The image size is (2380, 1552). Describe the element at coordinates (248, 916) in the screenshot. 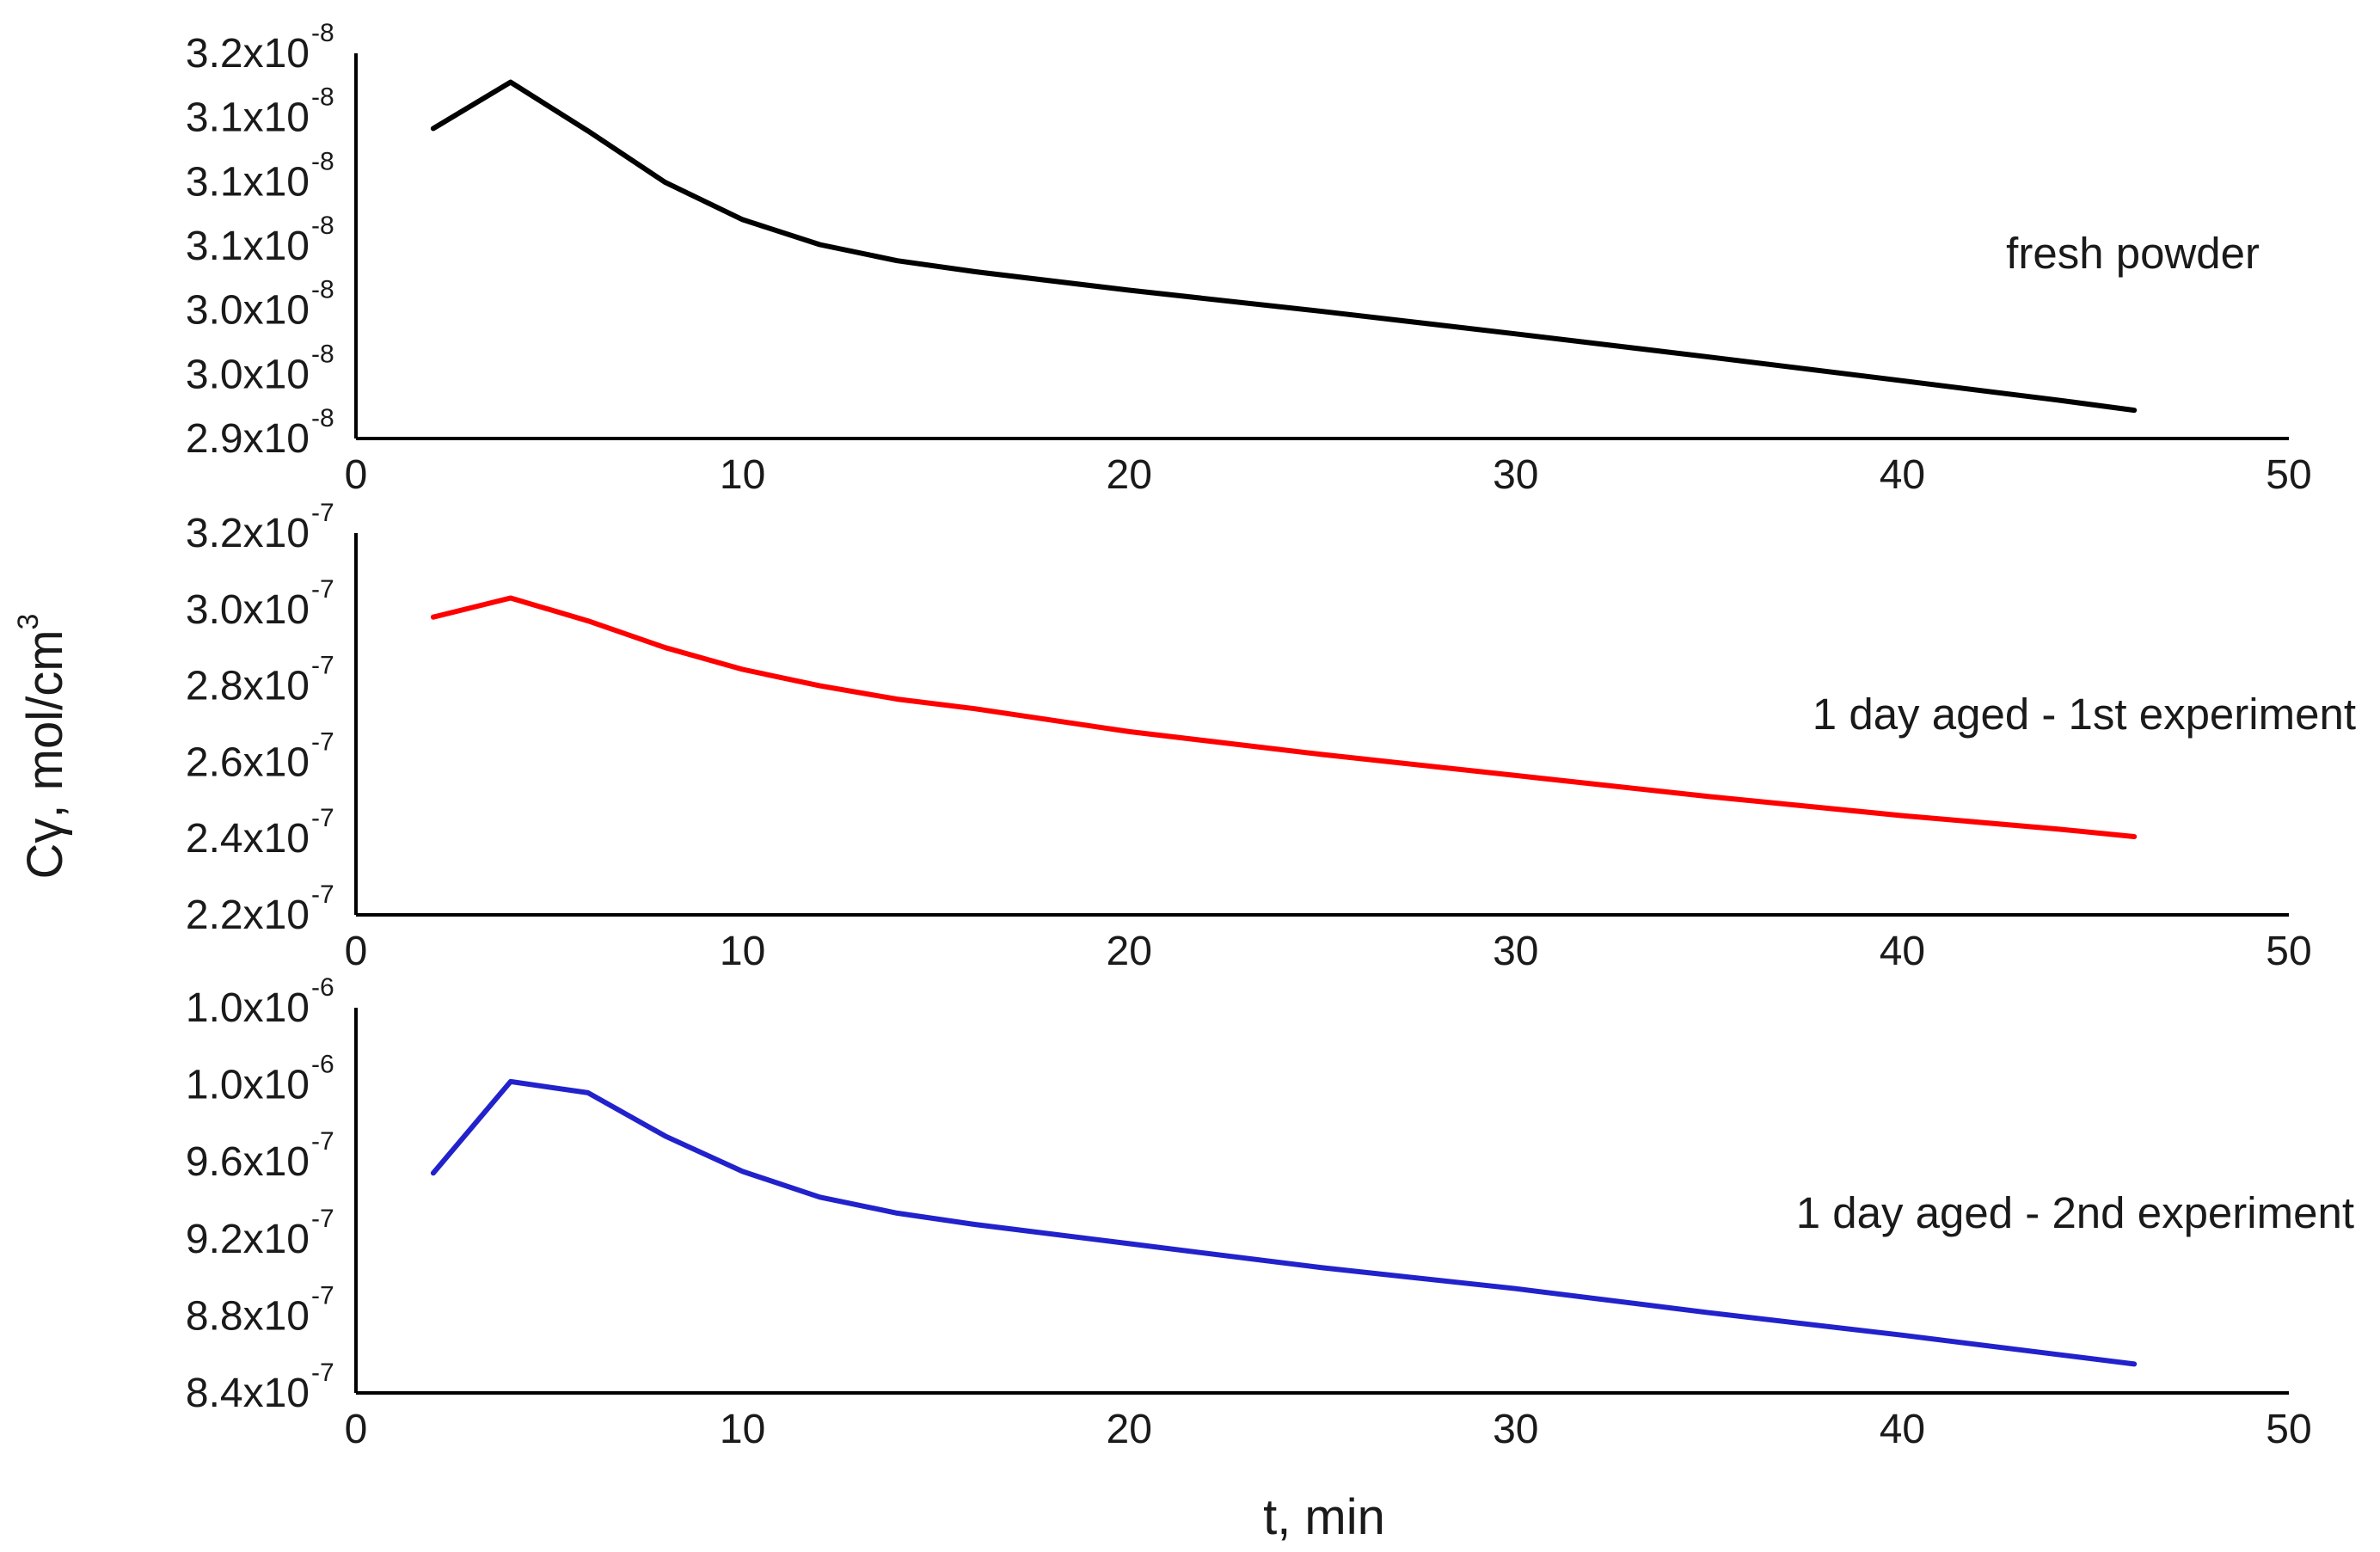

I see `y-tick-label: 2.2x10` at that location.